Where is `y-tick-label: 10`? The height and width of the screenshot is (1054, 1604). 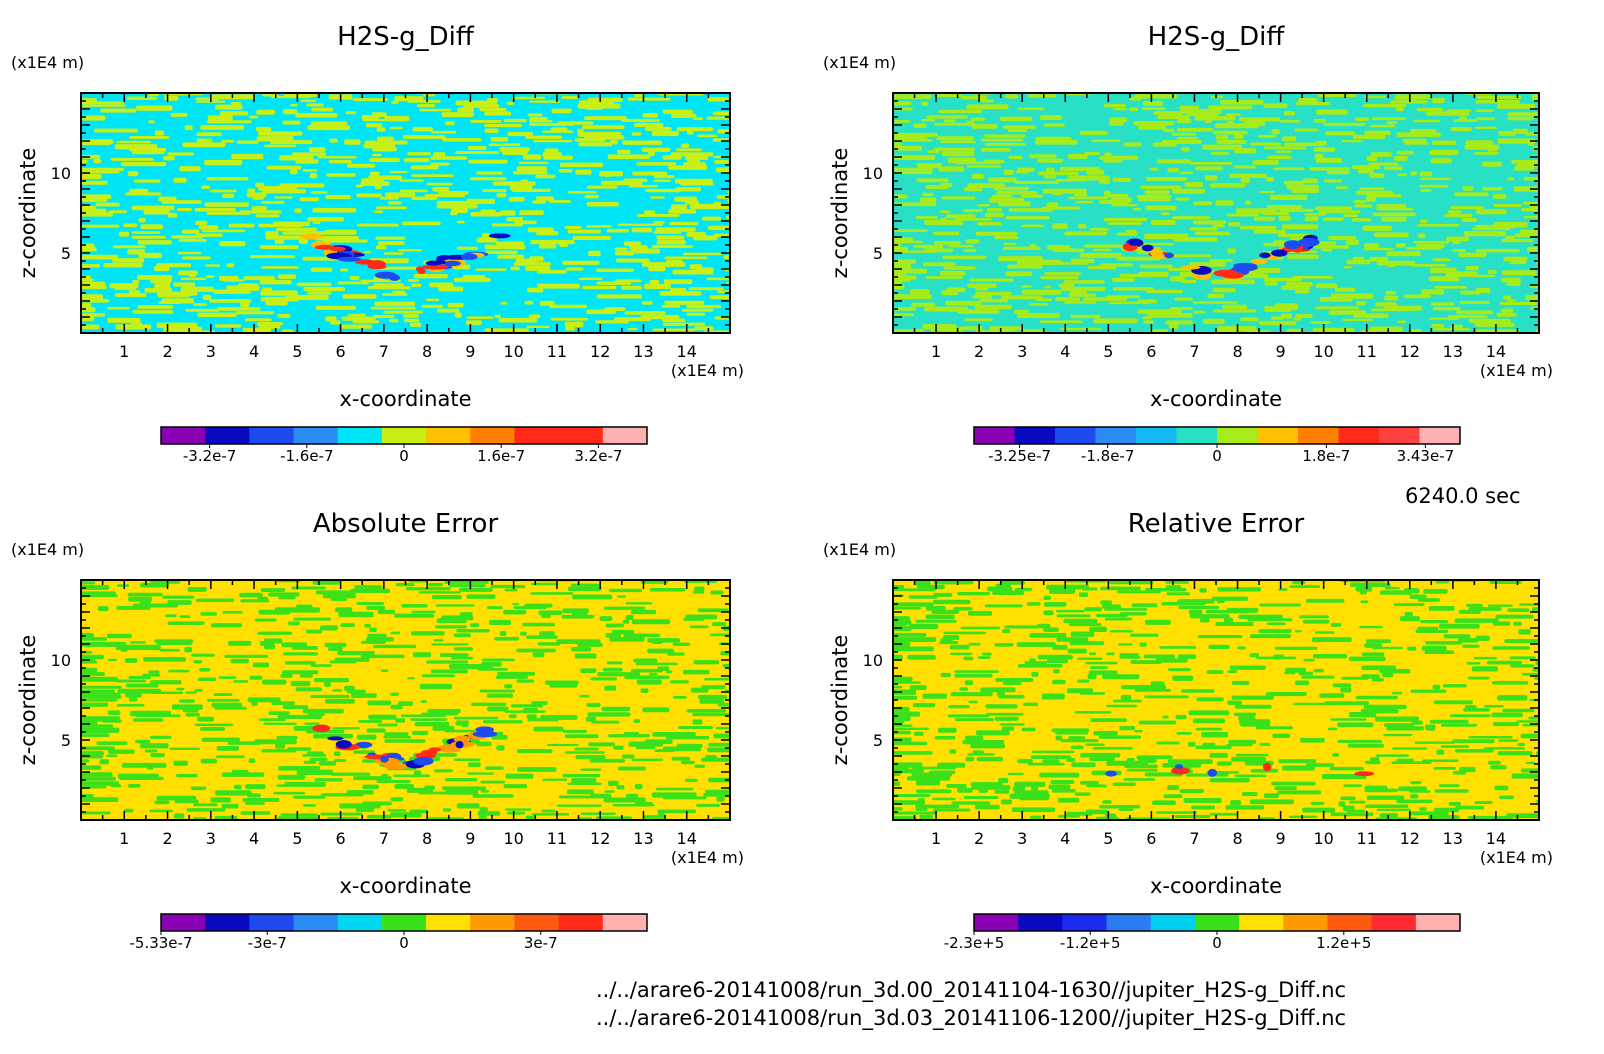 y-tick-label: 10 is located at coordinates (873, 660).